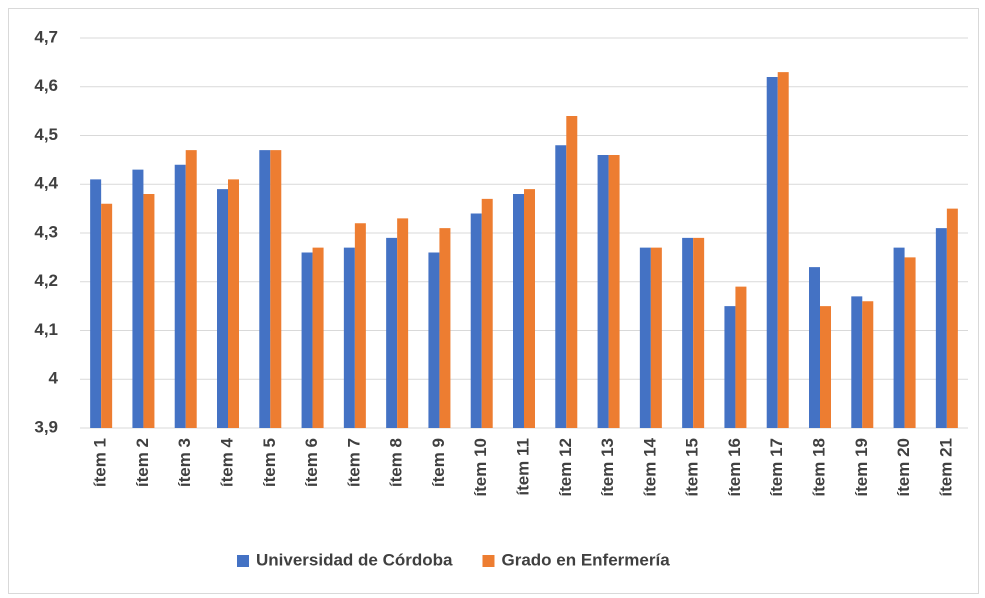 The height and width of the screenshot is (598, 985). What do you see at coordinates (396, 462) in the screenshot?
I see `x-tick-label: ítem 8` at bounding box center [396, 462].